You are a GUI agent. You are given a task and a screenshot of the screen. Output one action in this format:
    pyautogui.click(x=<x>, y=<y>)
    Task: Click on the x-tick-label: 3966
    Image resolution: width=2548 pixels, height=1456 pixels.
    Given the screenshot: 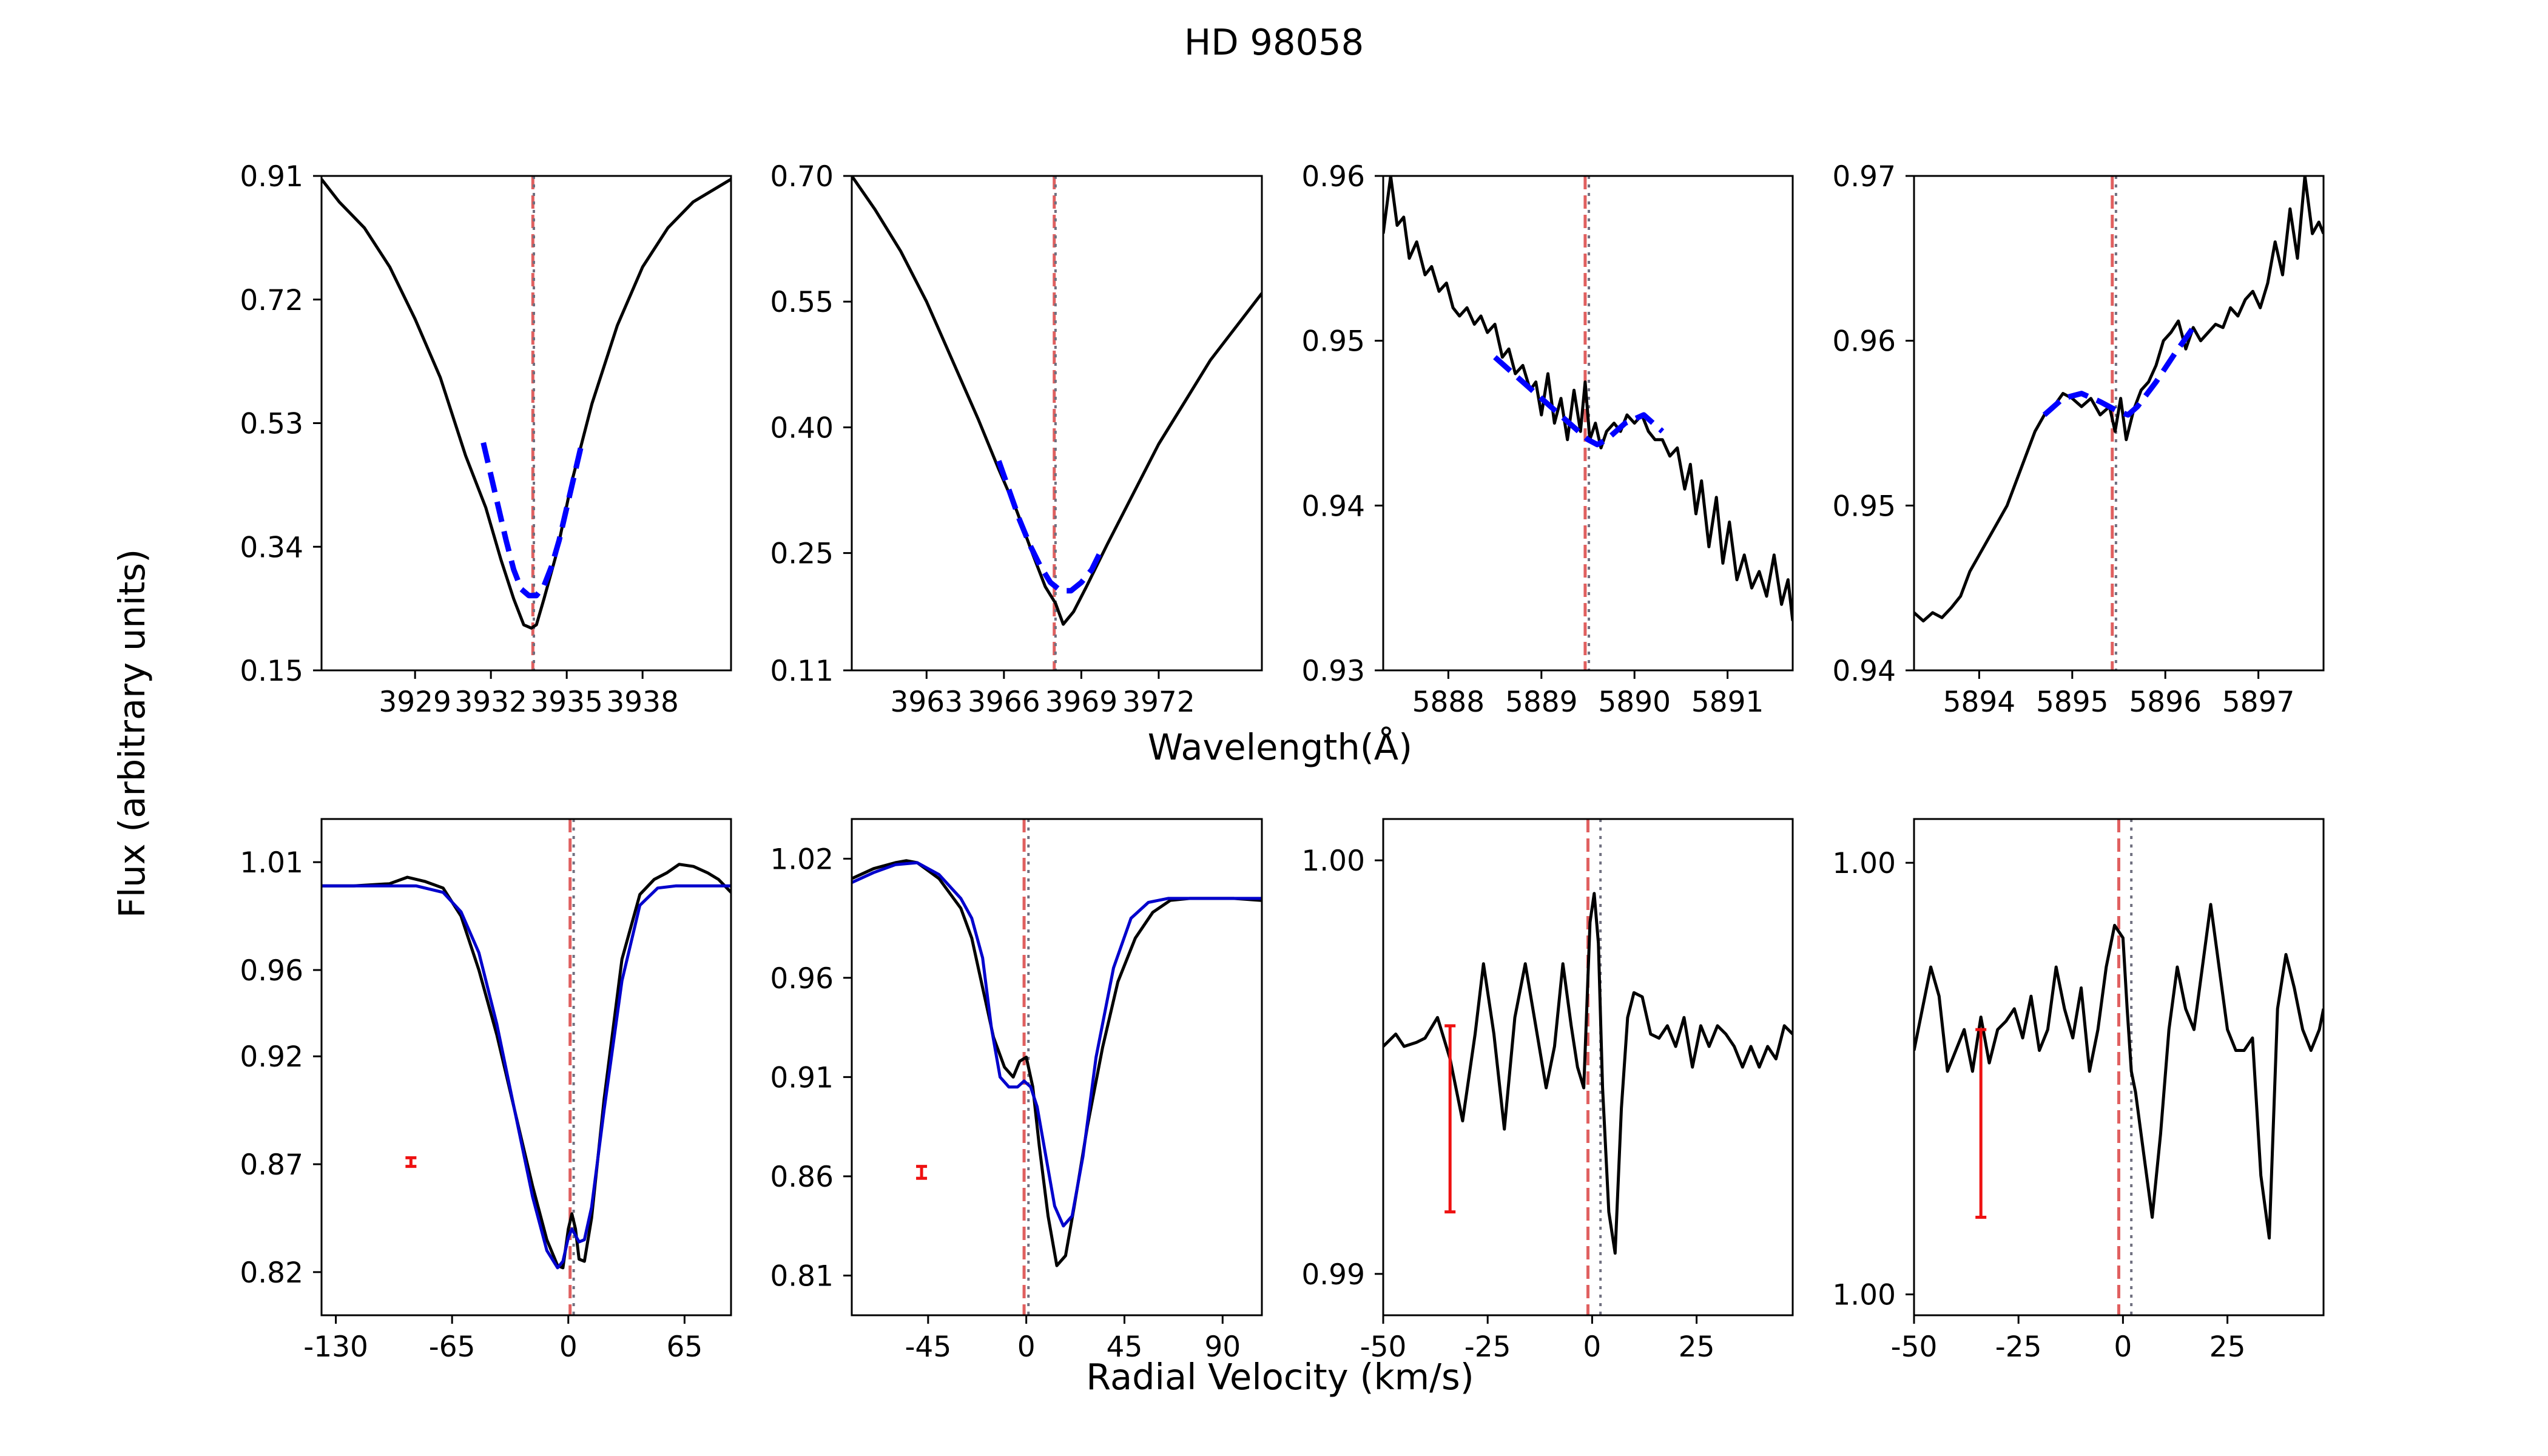 What is the action you would take?
    pyautogui.click(x=1004, y=702)
    